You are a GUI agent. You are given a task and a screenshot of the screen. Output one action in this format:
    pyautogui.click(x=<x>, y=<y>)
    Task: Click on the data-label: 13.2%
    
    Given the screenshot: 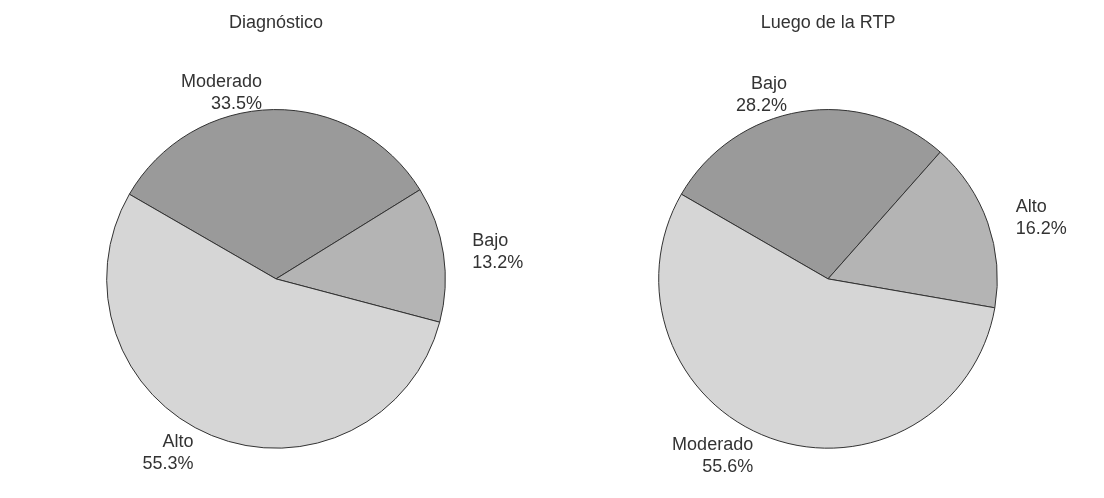 What is the action you would take?
    pyautogui.click(x=498, y=262)
    